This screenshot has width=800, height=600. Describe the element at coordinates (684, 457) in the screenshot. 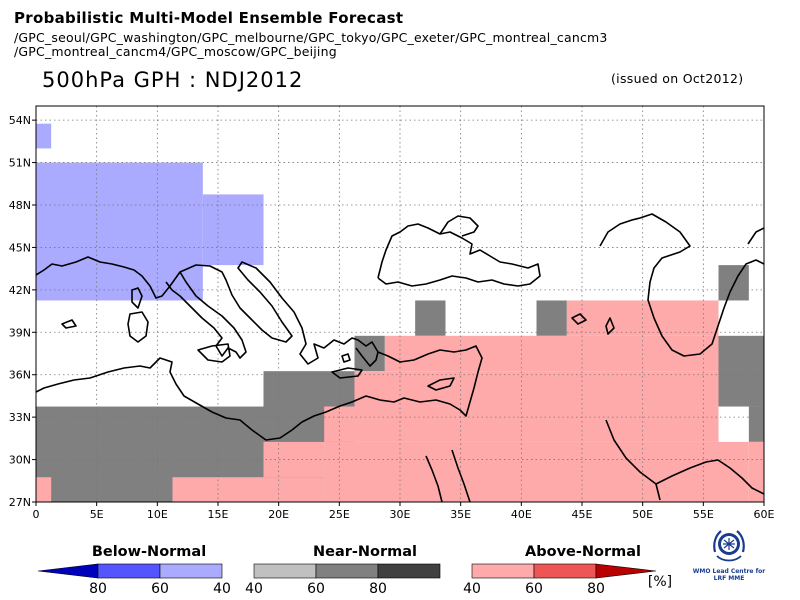

I see `coastline-persian-gulf` at that location.